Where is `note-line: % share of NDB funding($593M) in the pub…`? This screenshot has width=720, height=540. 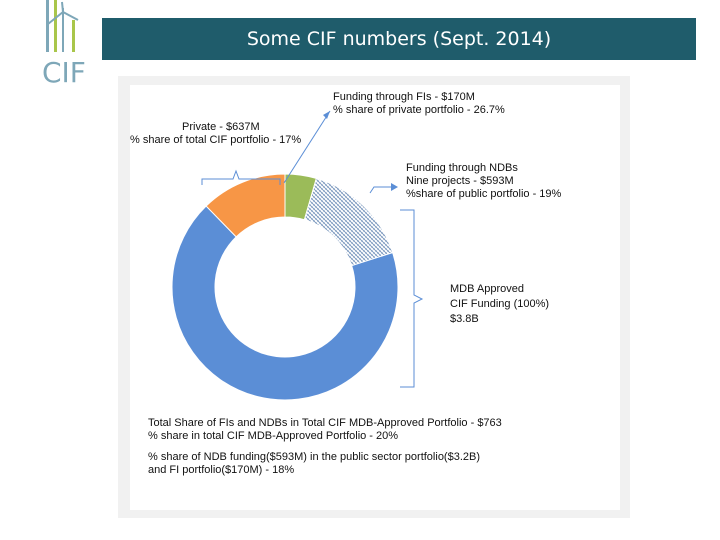
note-line: % share of NDB funding($593M) in the pub… is located at coordinates (314, 457).